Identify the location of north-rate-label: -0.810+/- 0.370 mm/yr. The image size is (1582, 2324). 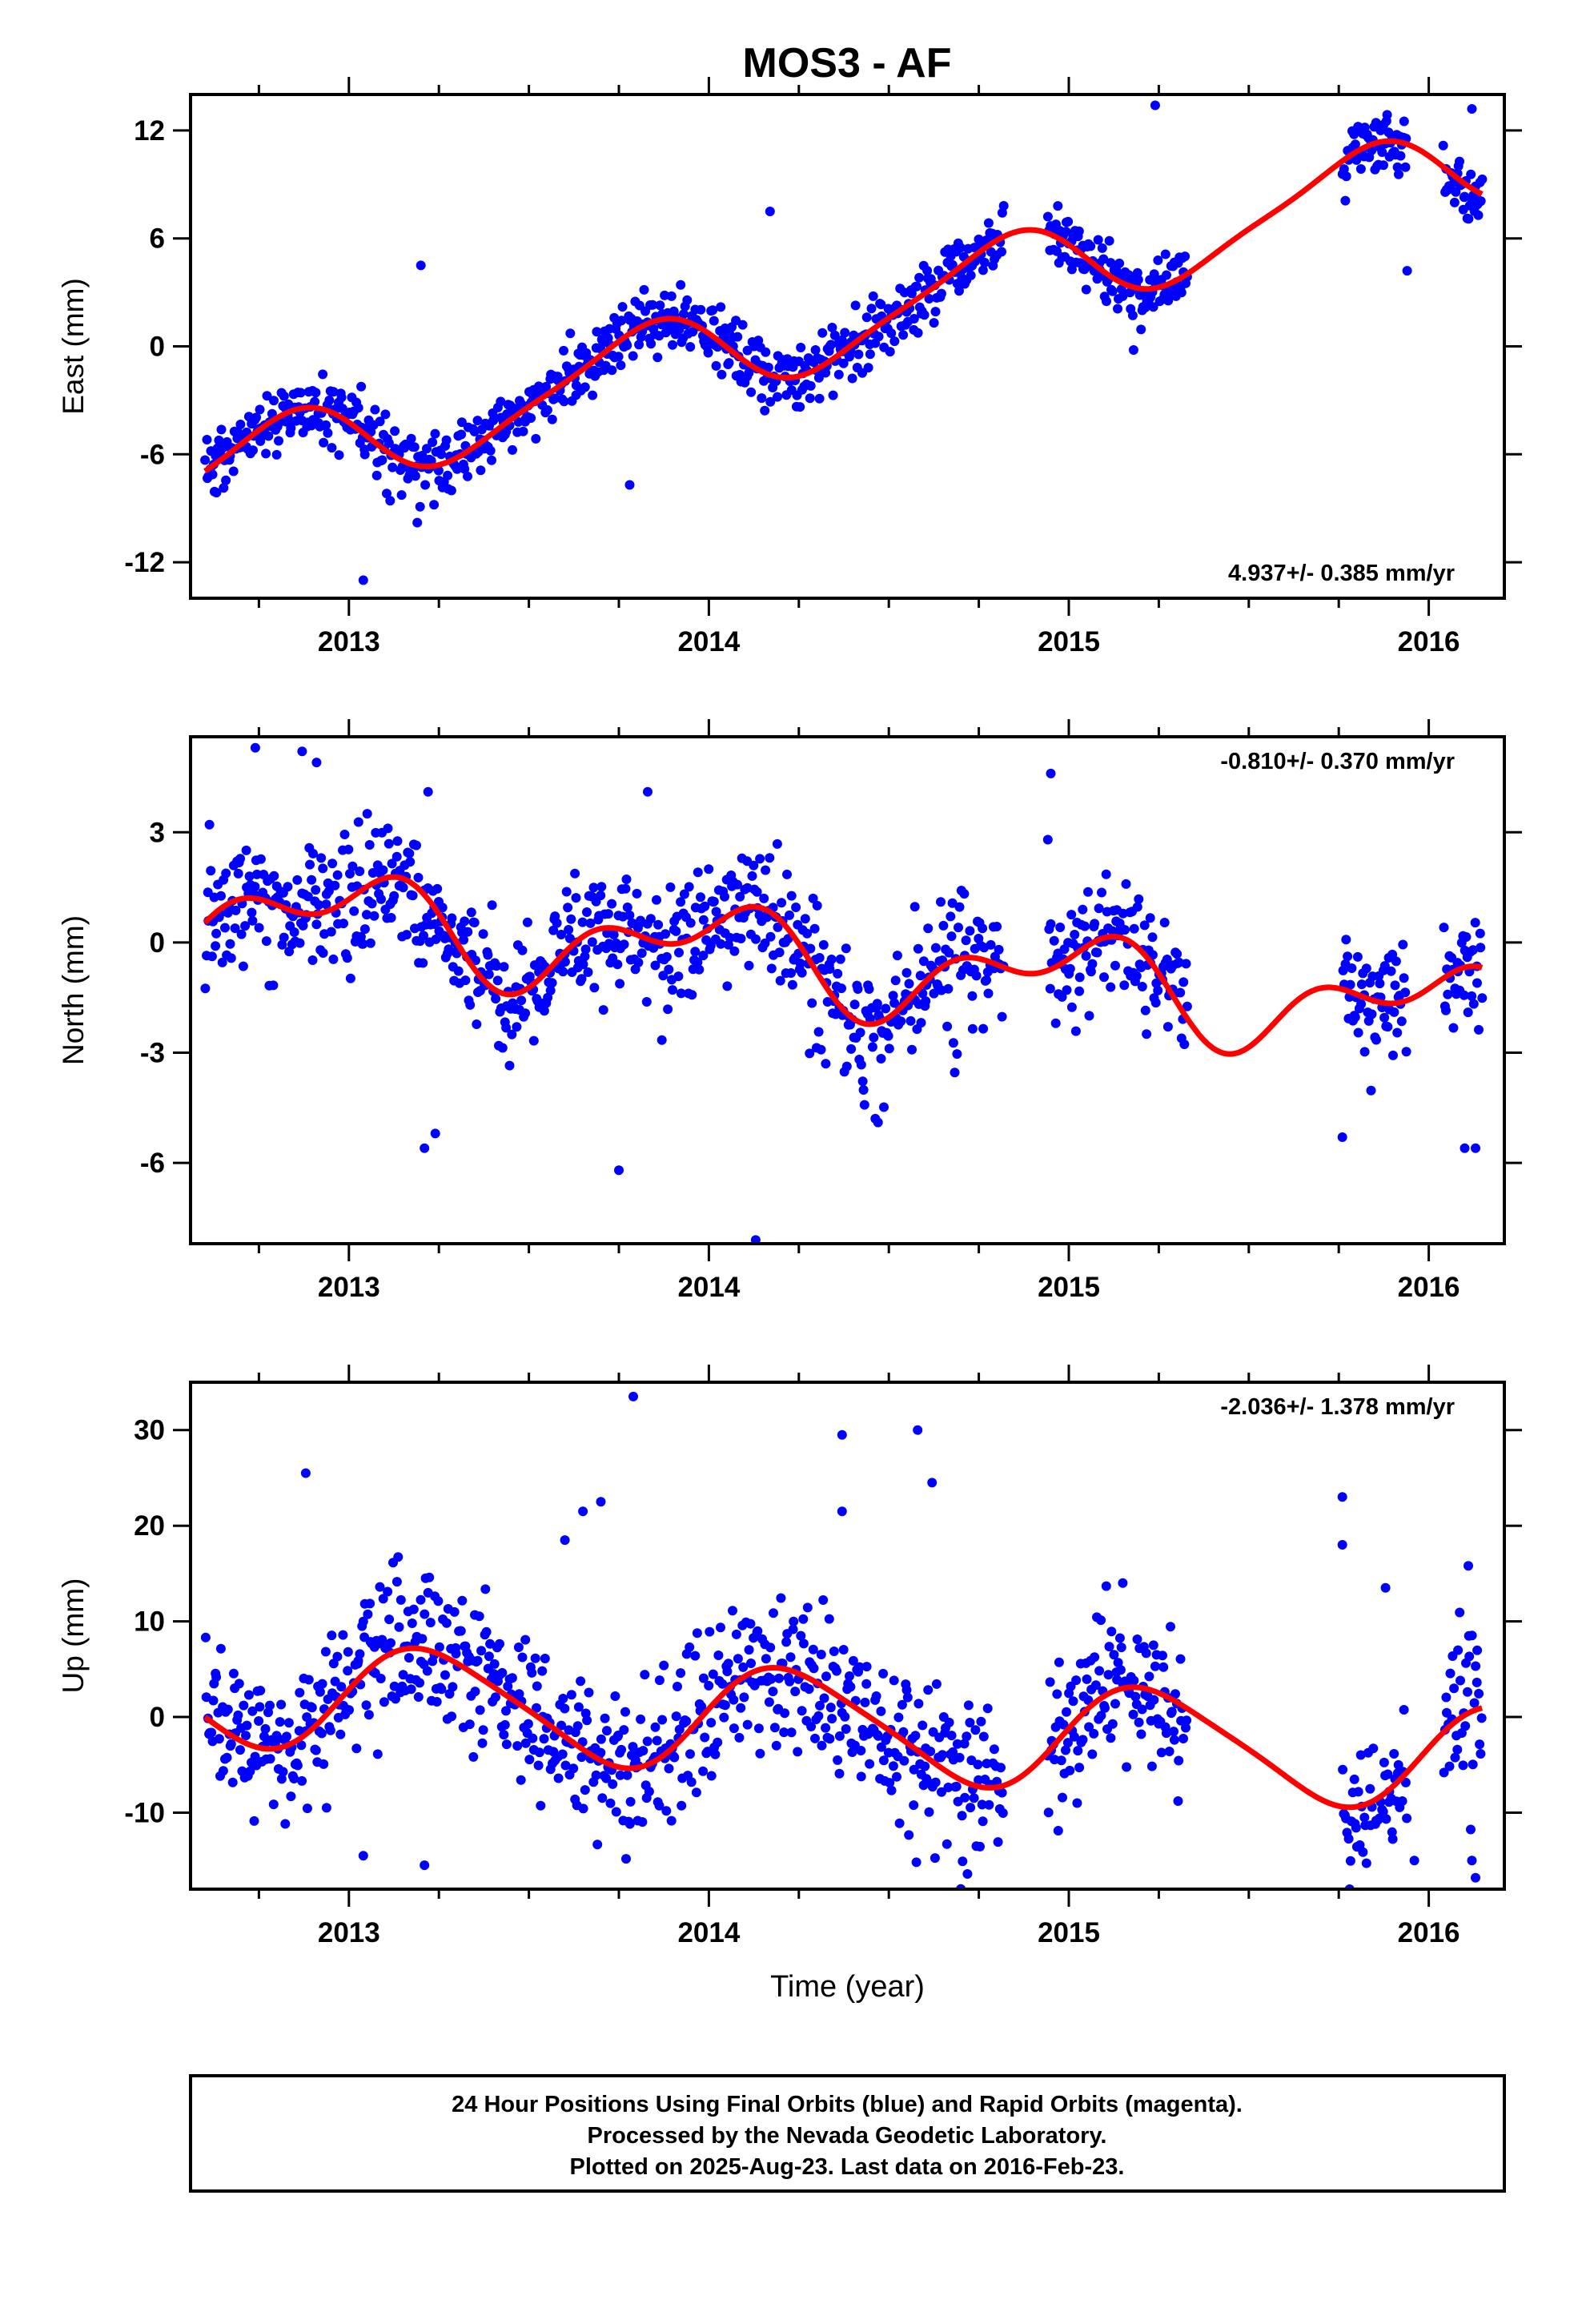
(1337, 761).